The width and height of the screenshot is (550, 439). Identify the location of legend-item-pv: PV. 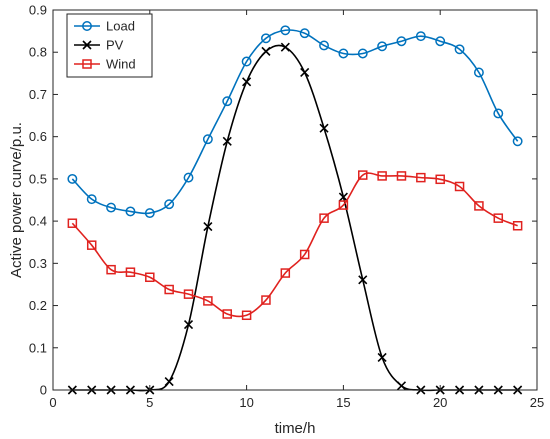
(99, 45).